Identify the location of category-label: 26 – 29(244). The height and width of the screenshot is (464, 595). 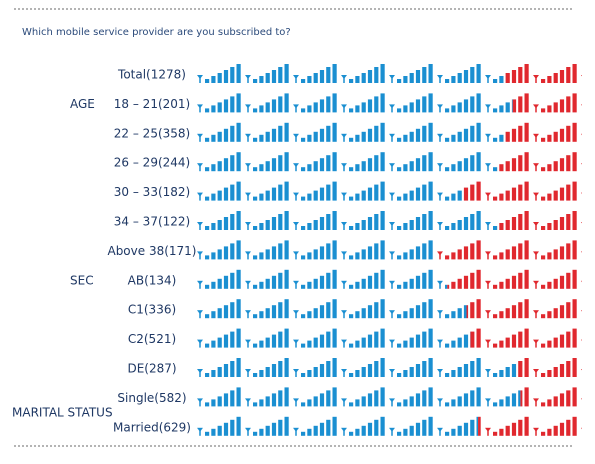
(152, 163).